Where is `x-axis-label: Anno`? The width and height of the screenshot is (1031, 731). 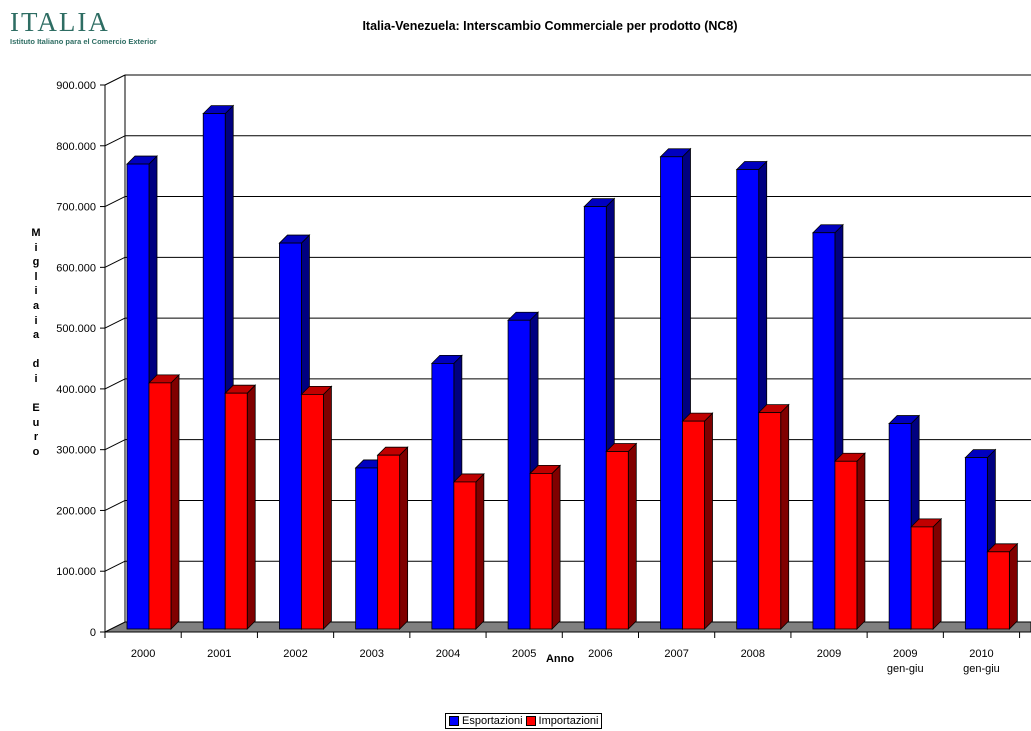 x-axis-label: Anno is located at coordinates (560, 659).